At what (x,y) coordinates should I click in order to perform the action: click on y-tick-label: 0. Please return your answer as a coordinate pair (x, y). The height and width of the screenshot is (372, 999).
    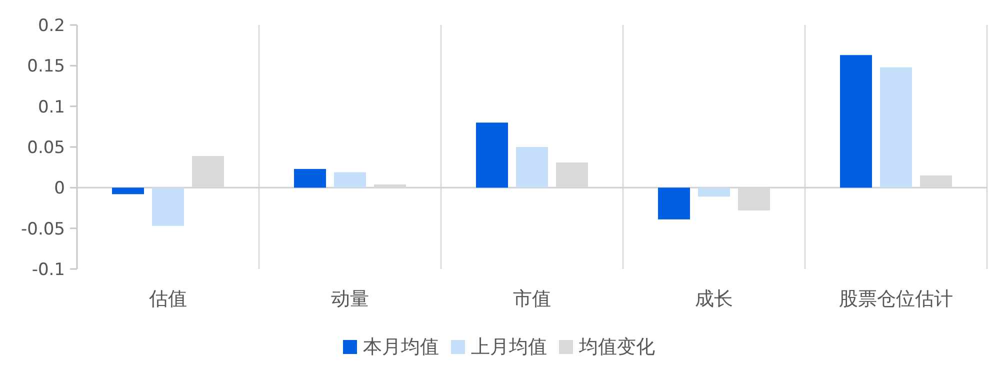
    Looking at the image, I should click on (59, 188).